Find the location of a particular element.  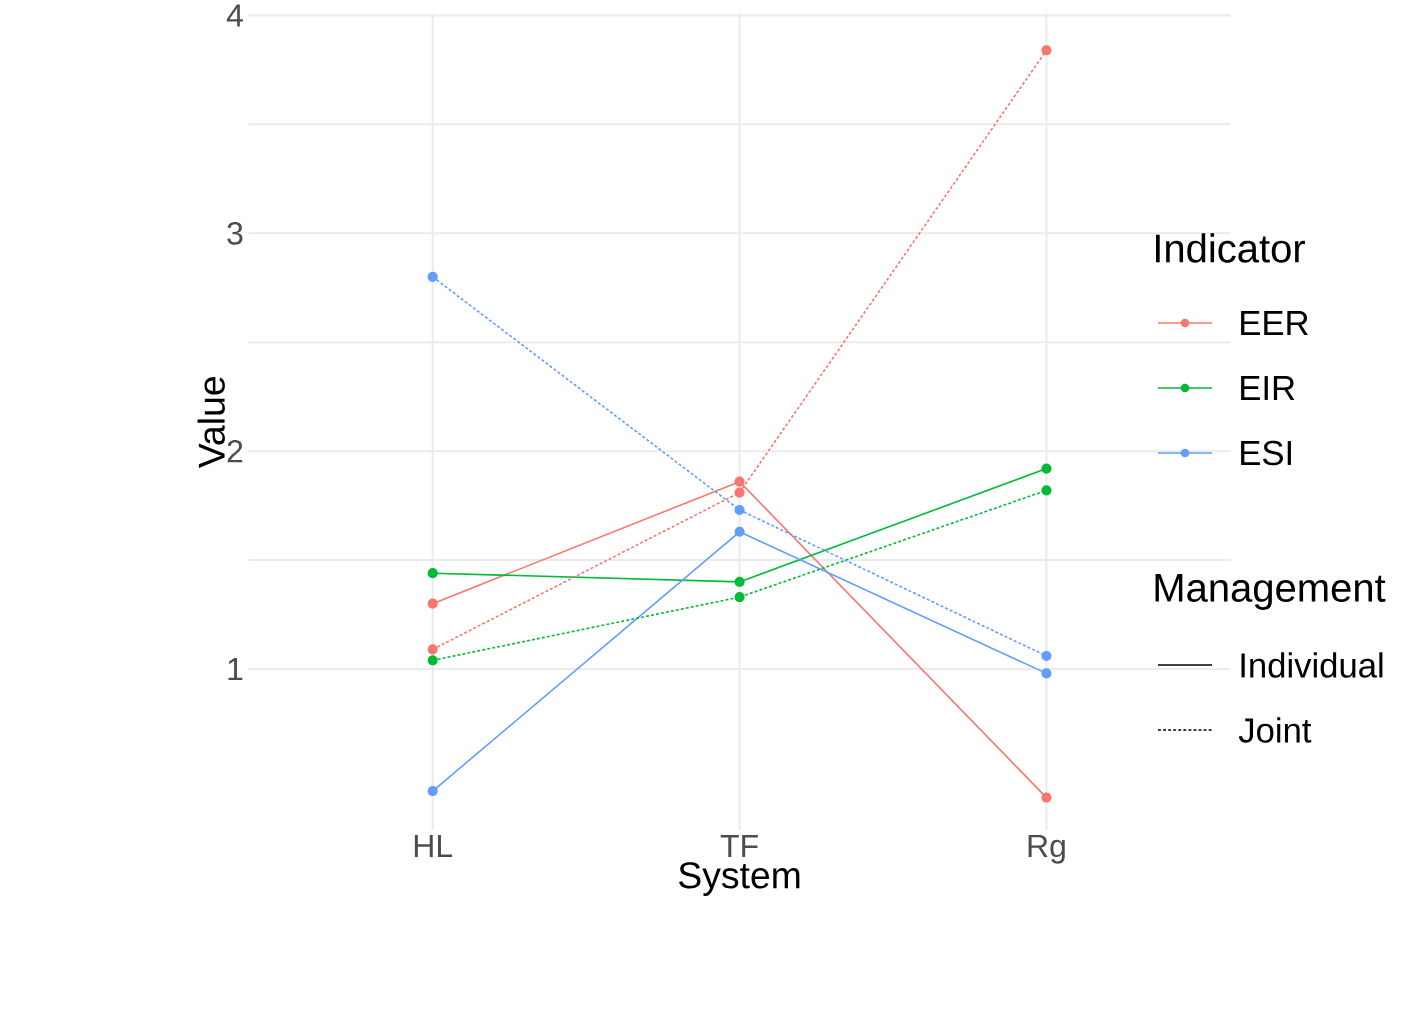

y-tick-label: 3 is located at coordinates (235, 233).